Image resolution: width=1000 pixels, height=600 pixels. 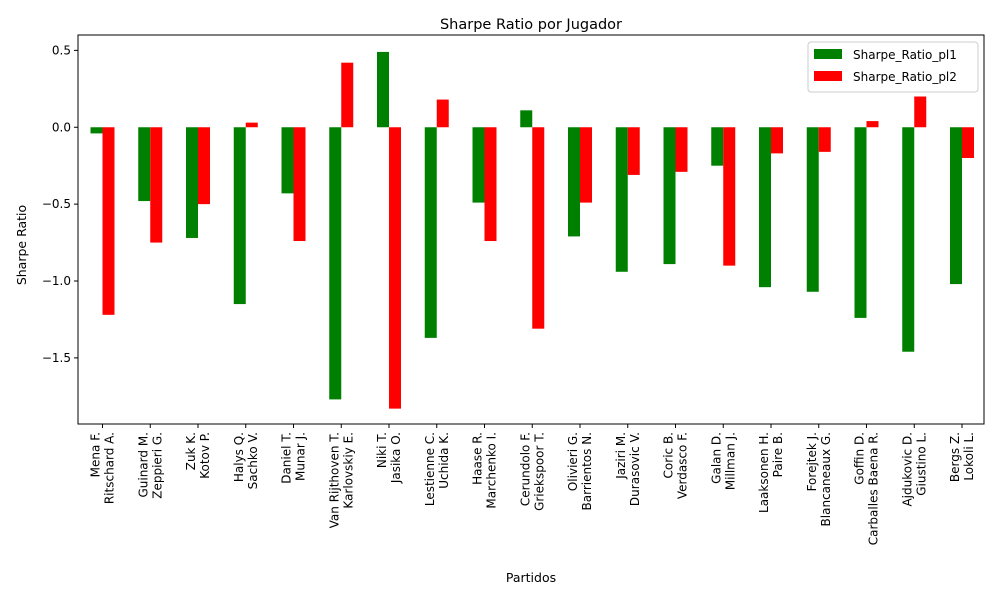 What do you see at coordinates (56, 281) in the screenshot?
I see `y-tick-label-3: −1.0` at bounding box center [56, 281].